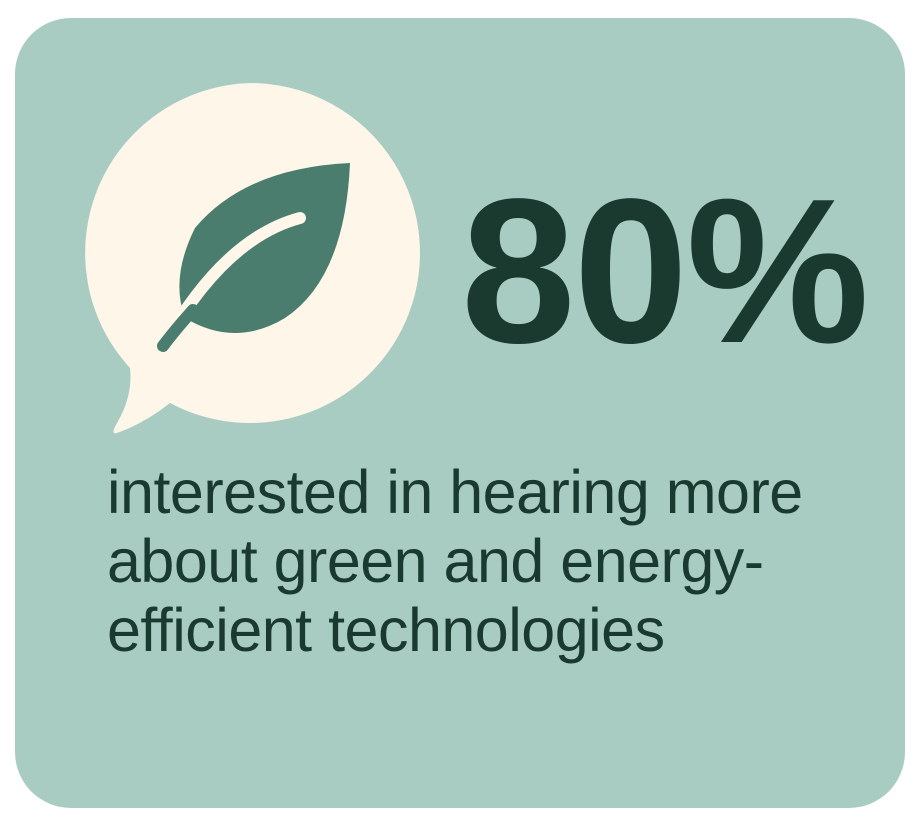 This screenshot has width=920, height=826. I want to click on stat-value: 80%, so click(665, 271).